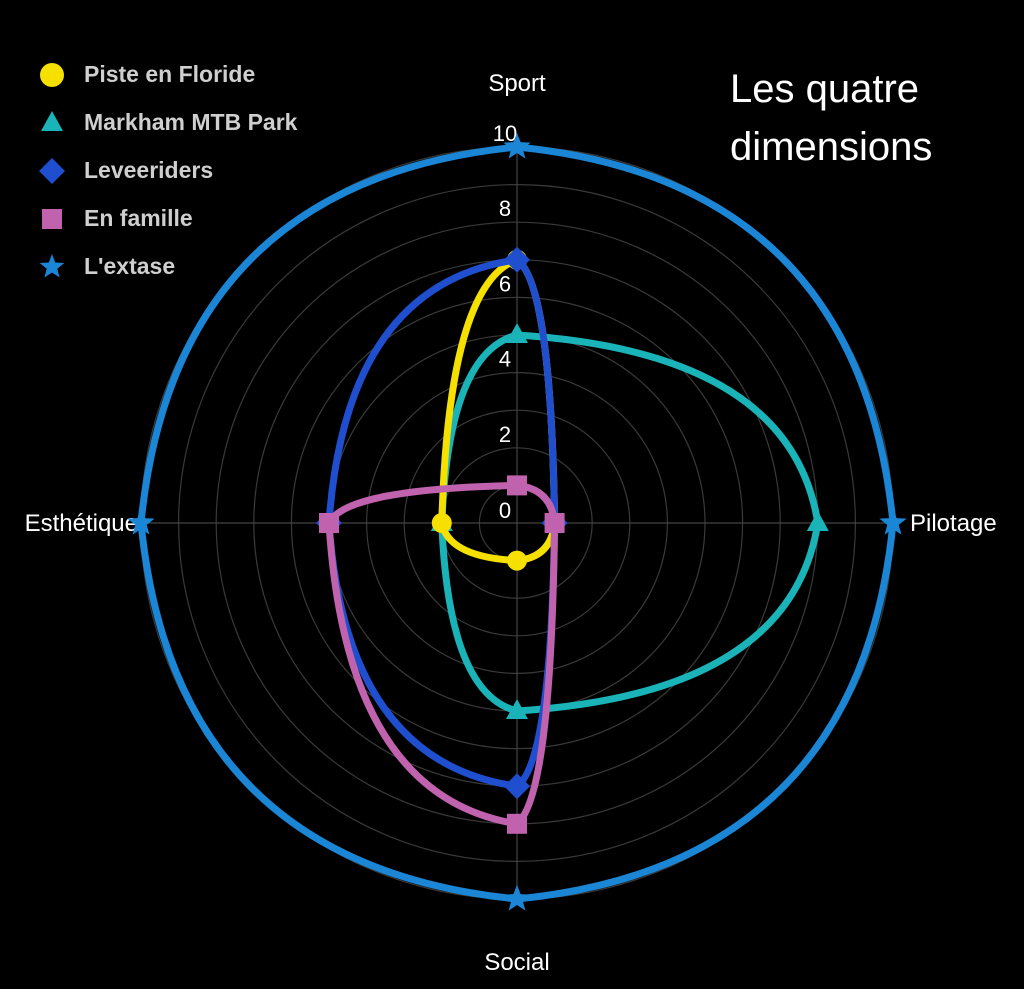 Image resolution: width=1024 pixels, height=989 pixels. What do you see at coordinates (138, 217) in the screenshot?
I see `legend-label: En famille` at bounding box center [138, 217].